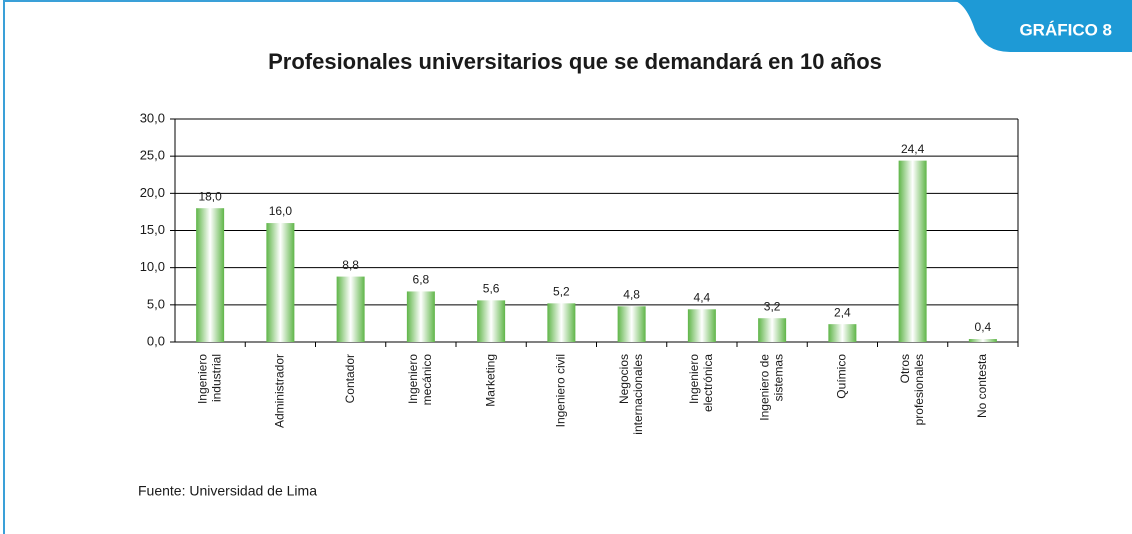 Image resolution: width=1132 pixels, height=534 pixels. Describe the element at coordinates (152, 155) in the screenshot. I see `y-tick-label: 25,0` at that location.